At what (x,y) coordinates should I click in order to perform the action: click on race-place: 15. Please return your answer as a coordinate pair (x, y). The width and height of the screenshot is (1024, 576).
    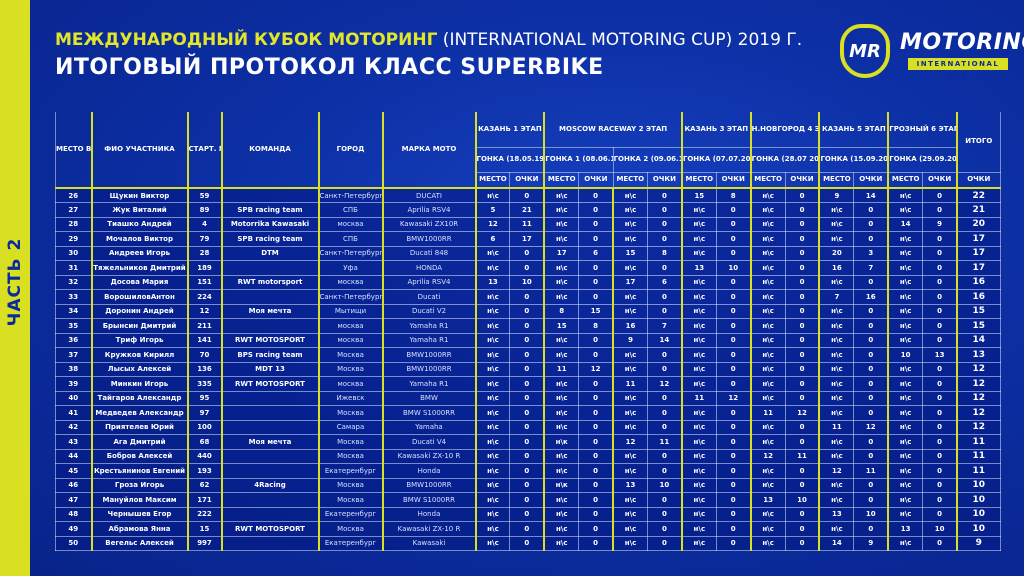
    Looking at the image, I should click on (561, 326).